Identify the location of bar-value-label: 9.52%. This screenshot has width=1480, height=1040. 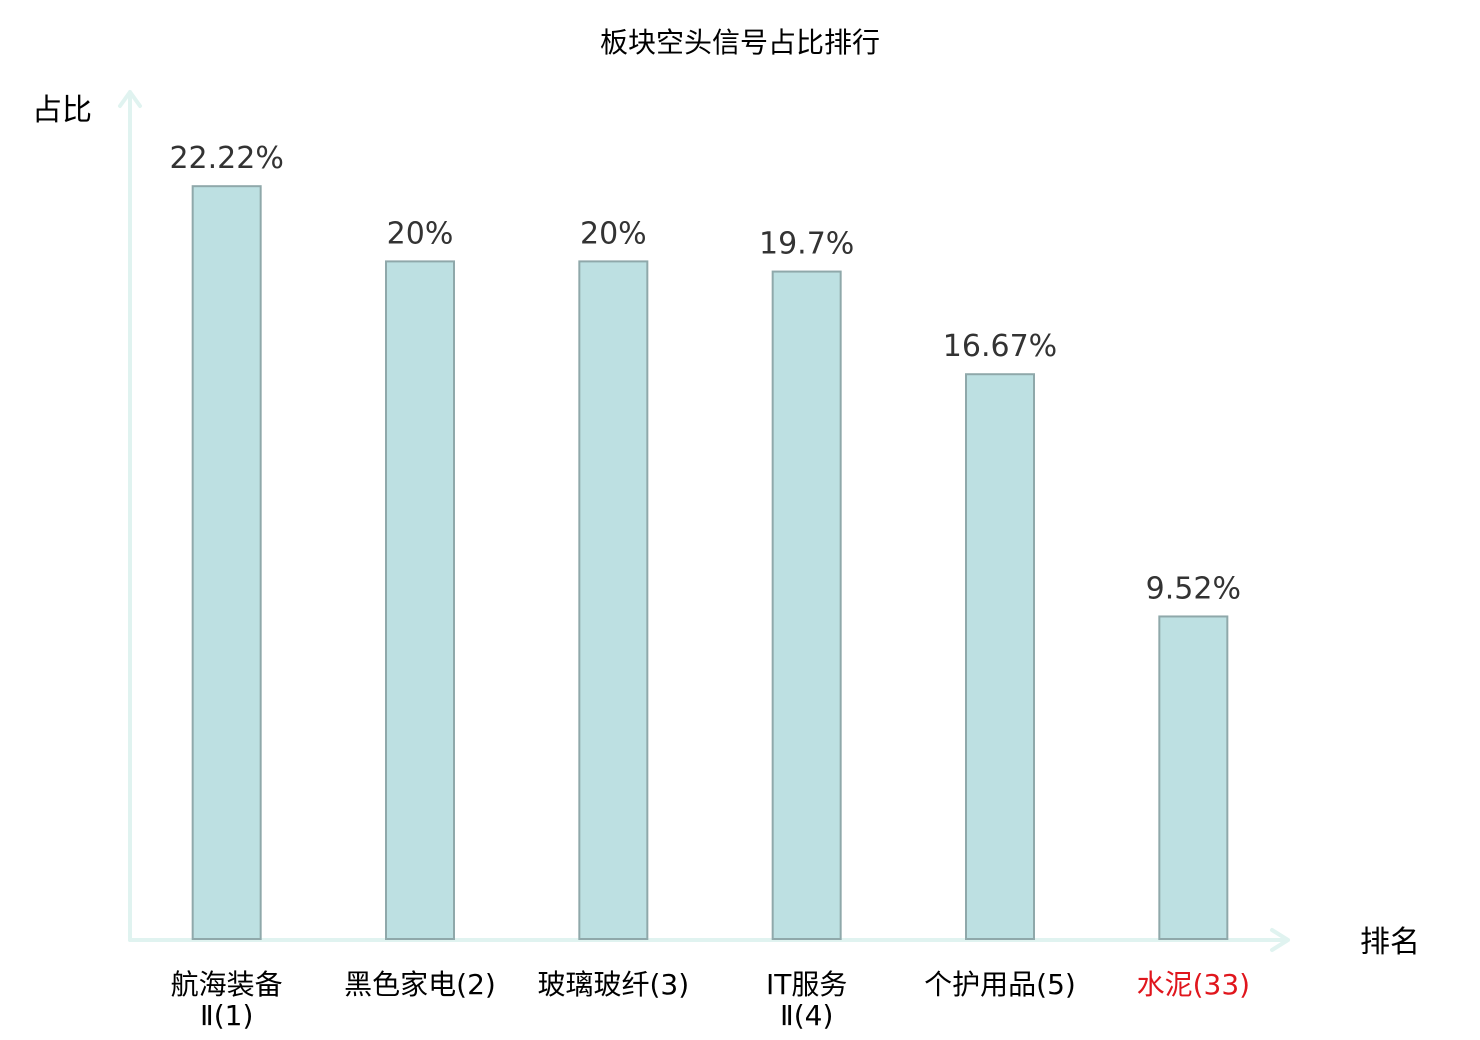
(1193, 588).